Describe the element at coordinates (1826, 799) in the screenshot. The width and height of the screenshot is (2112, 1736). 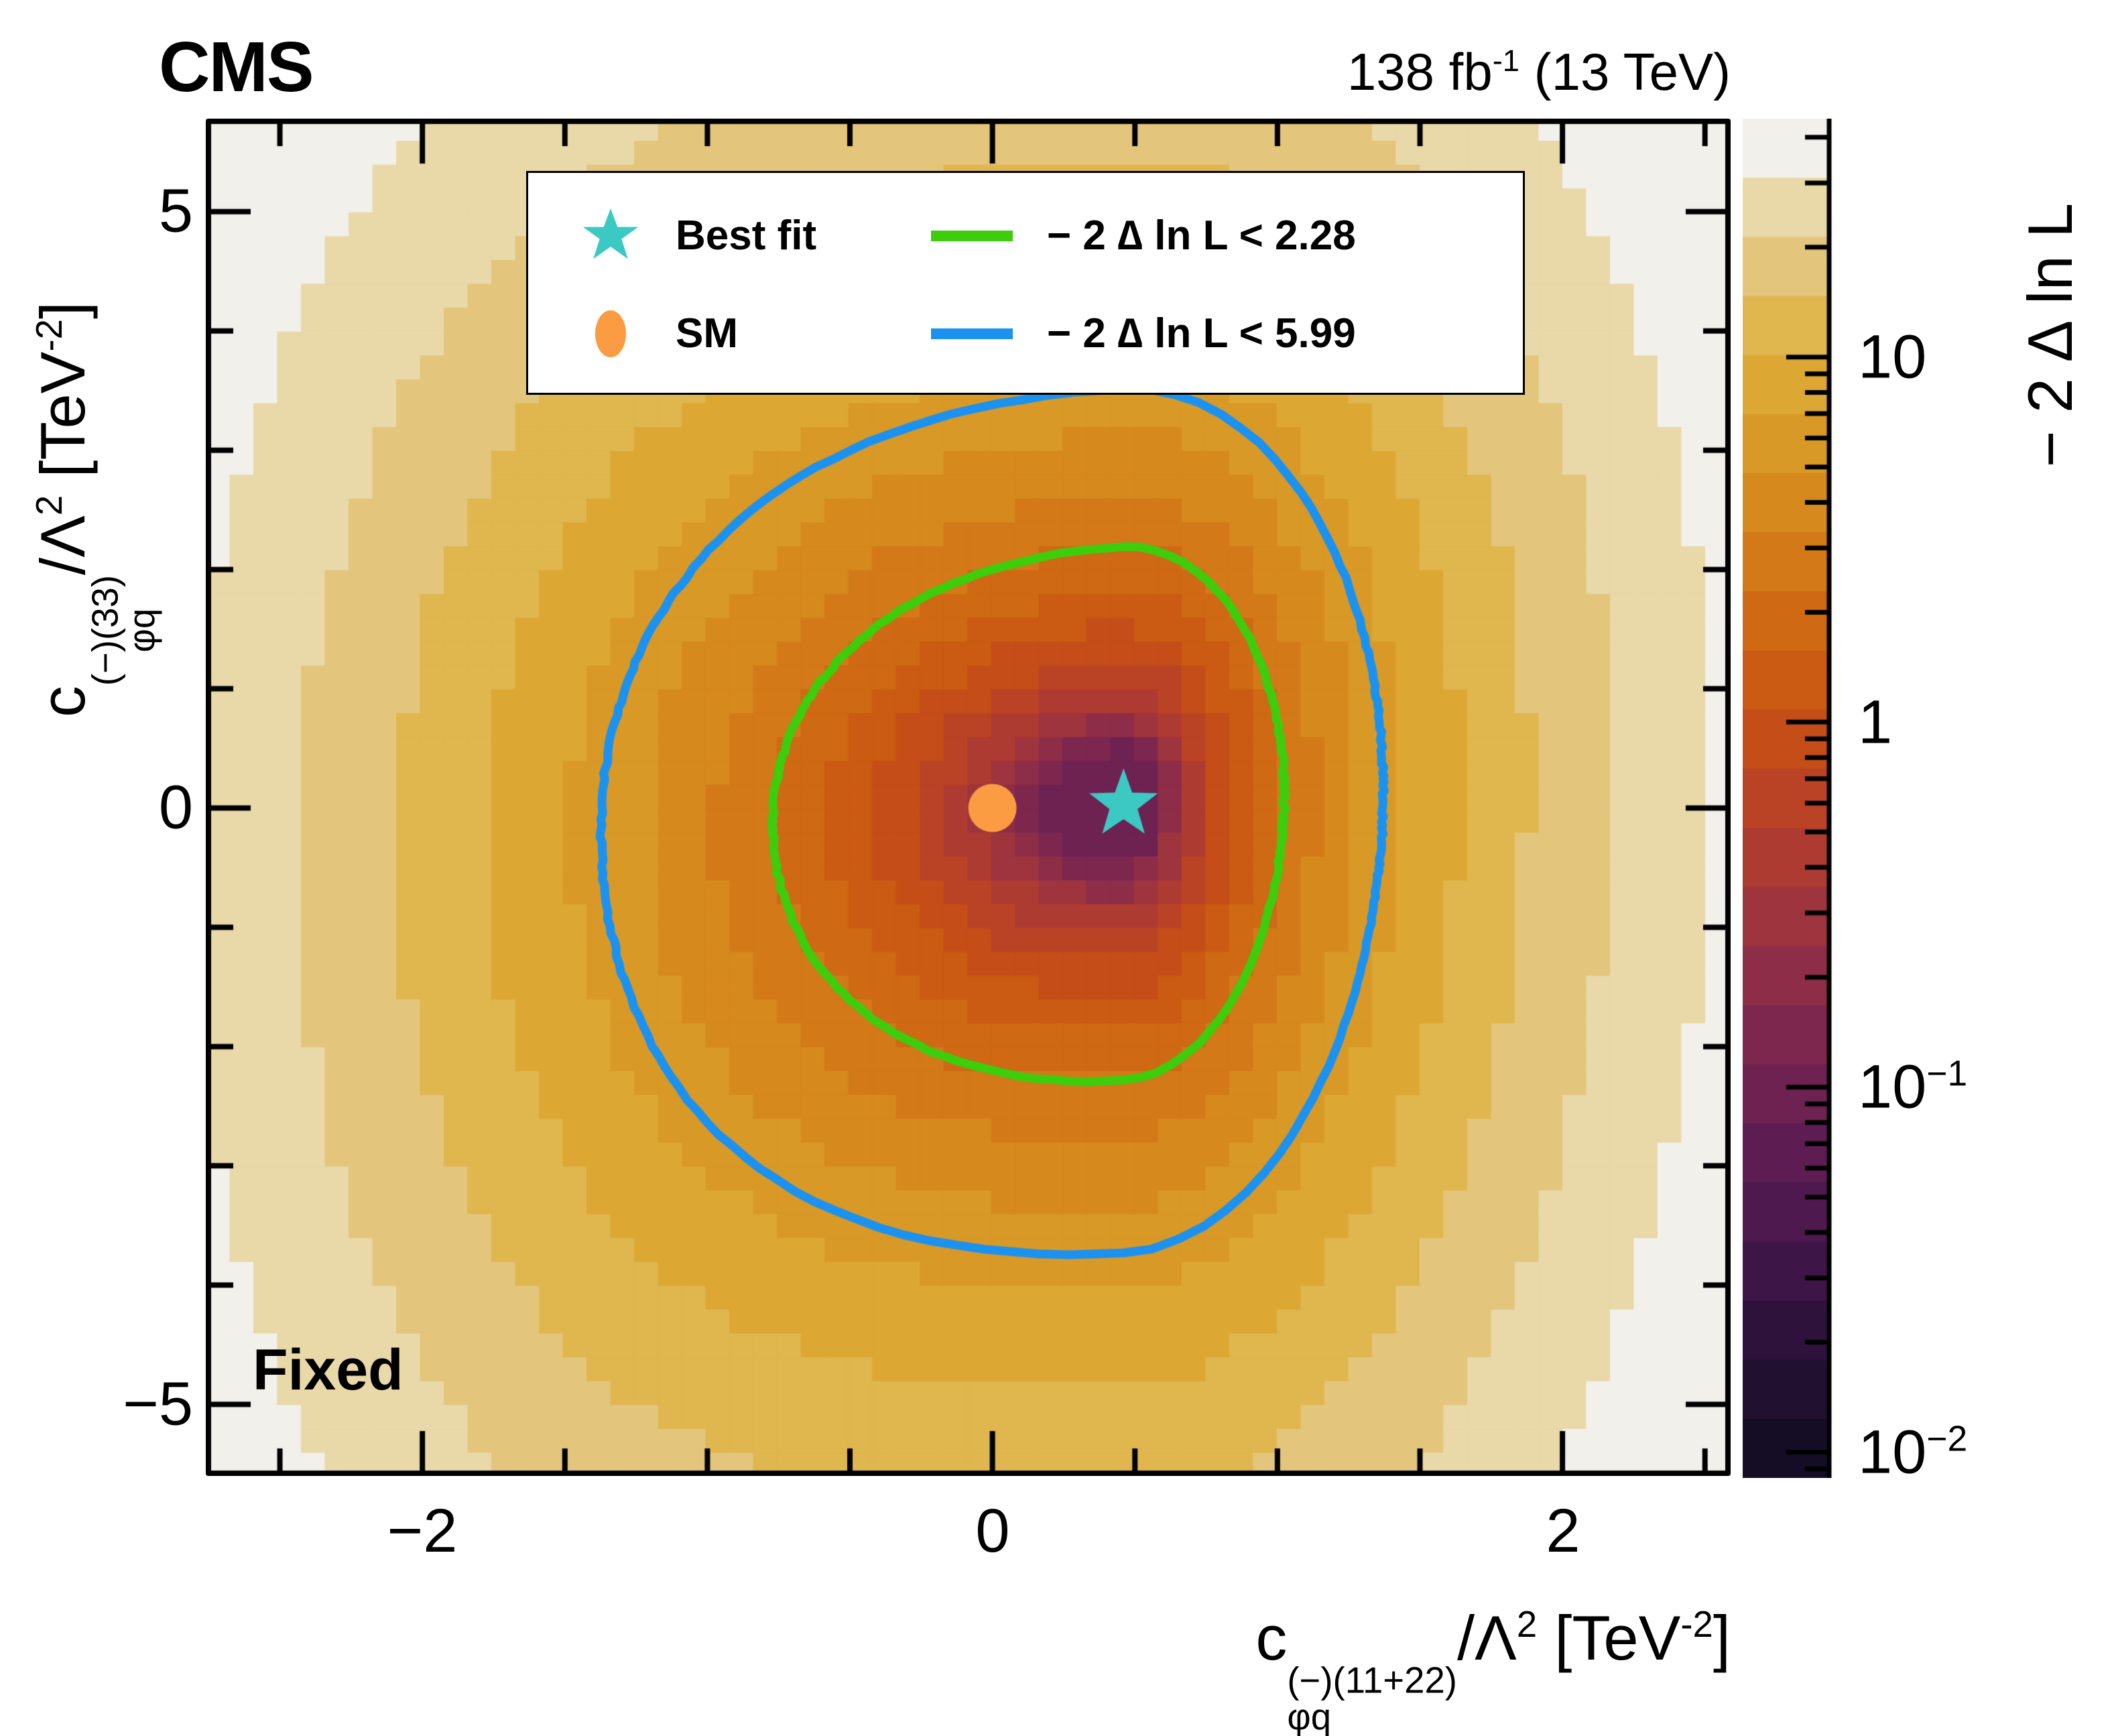
I see `colorbar-canvas` at that location.